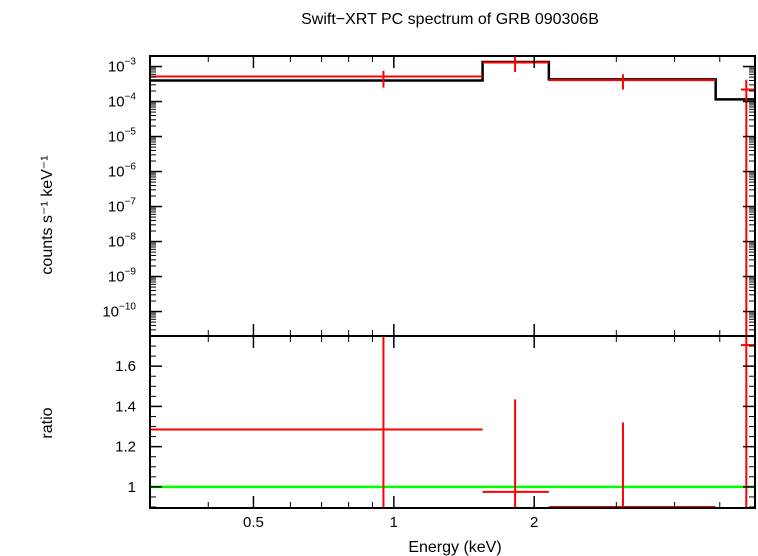  Describe the element at coordinates (454, 547) in the screenshot. I see `x-axis-label: Energy (keV)` at that location.